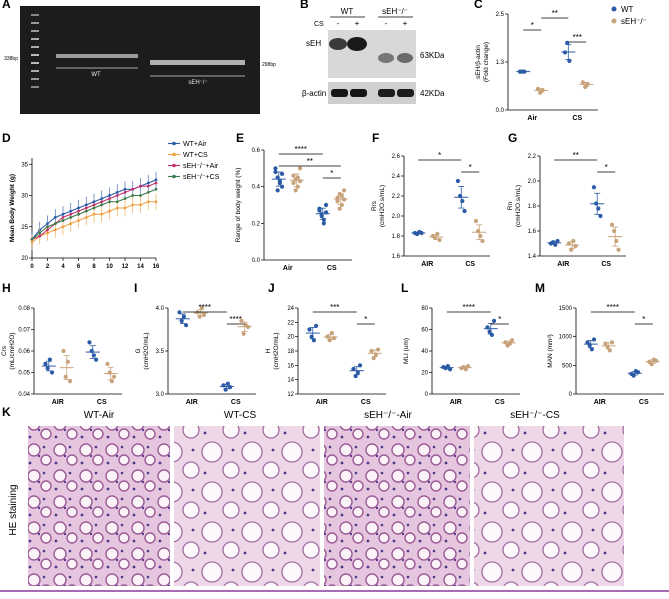 The width and height of the screenshot is (669, 599). What do you see at coordinates (396, 177) in the screenshot?
I see `y-tick-label: 2.4` at bounding box center [396, 177].